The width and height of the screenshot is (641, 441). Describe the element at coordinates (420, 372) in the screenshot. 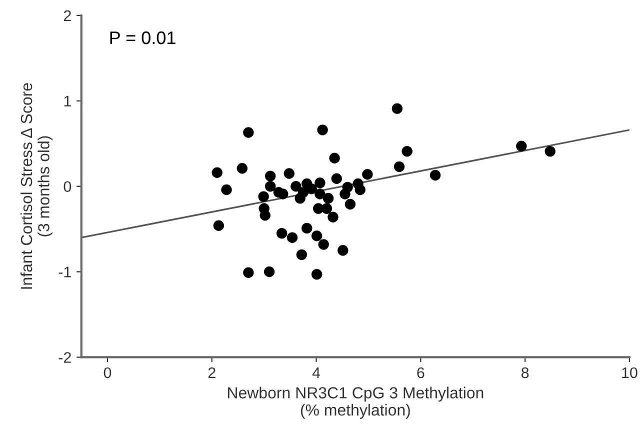

I see `x-tick-label: 6` at that location.